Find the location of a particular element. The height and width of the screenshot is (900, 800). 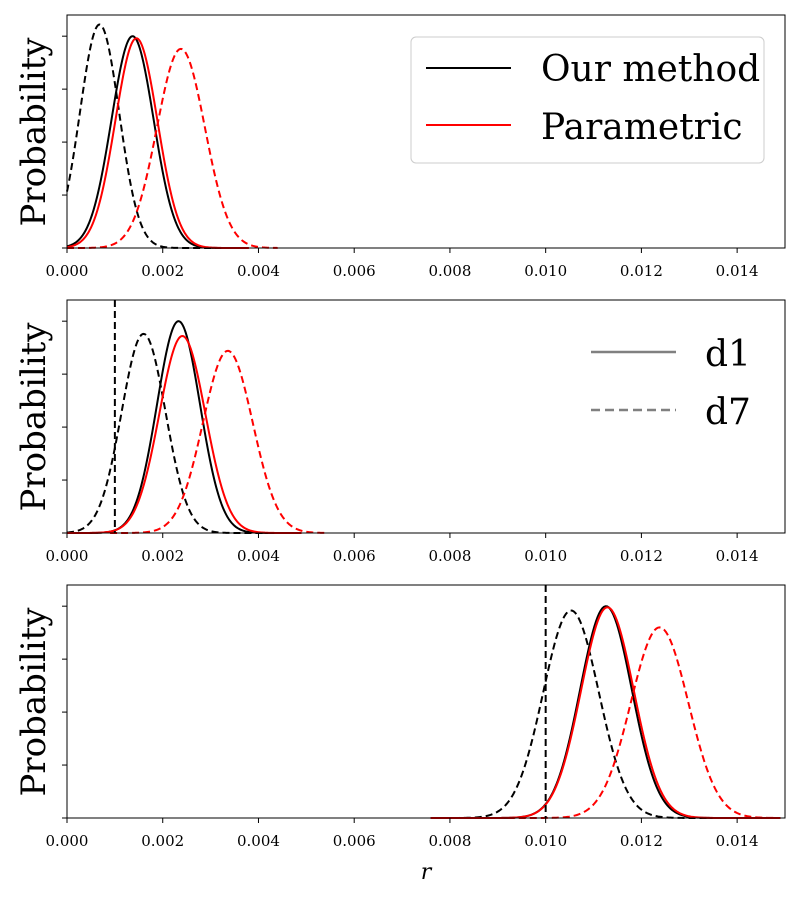

y-axis-label-top: Probability is located at coordinates (34, 132).